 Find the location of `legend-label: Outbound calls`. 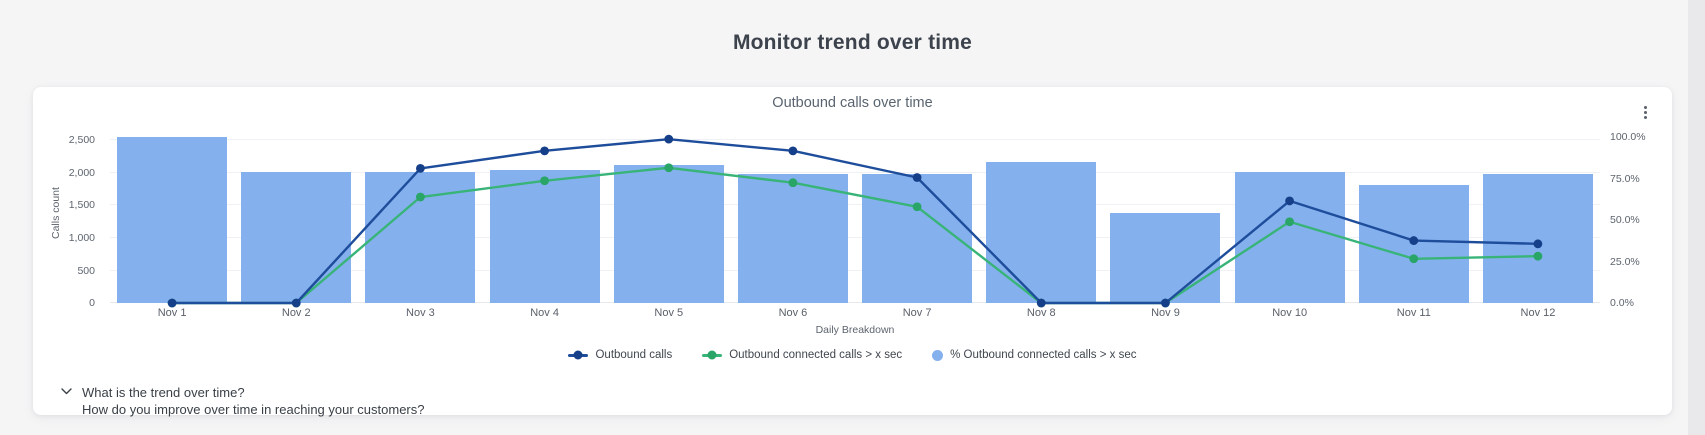

legend-label: Outbound calls is located at coordinates (634, 355).